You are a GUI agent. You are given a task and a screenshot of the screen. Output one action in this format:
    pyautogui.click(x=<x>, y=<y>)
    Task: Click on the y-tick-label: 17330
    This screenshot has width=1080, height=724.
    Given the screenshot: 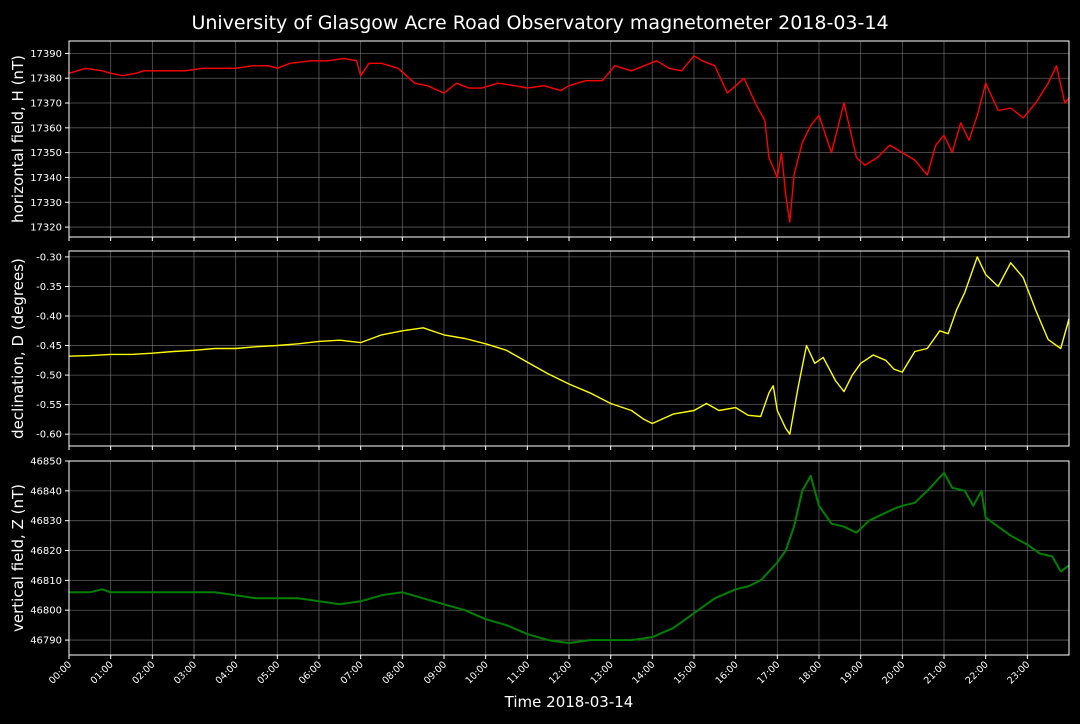 What is the action you would take?
    pyautogui.click(x=46, y=203)
    